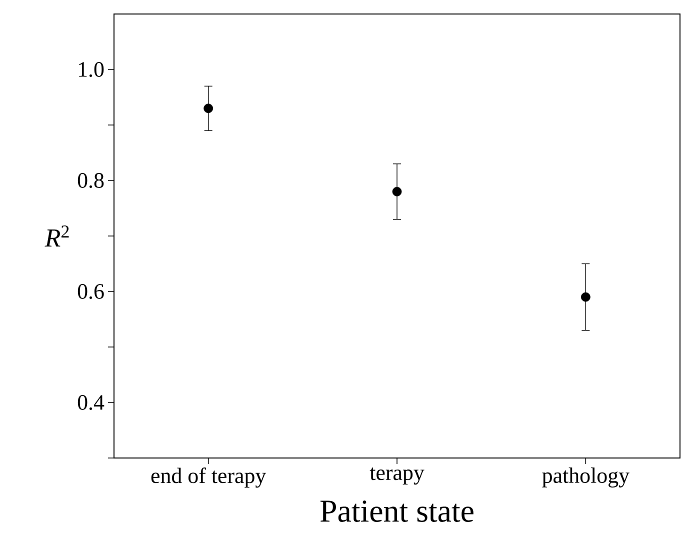  What do you see at coordinates (397, 476) in the screenshot?
I see `x-tick-label: terapy` at bounding box center [397, 476].